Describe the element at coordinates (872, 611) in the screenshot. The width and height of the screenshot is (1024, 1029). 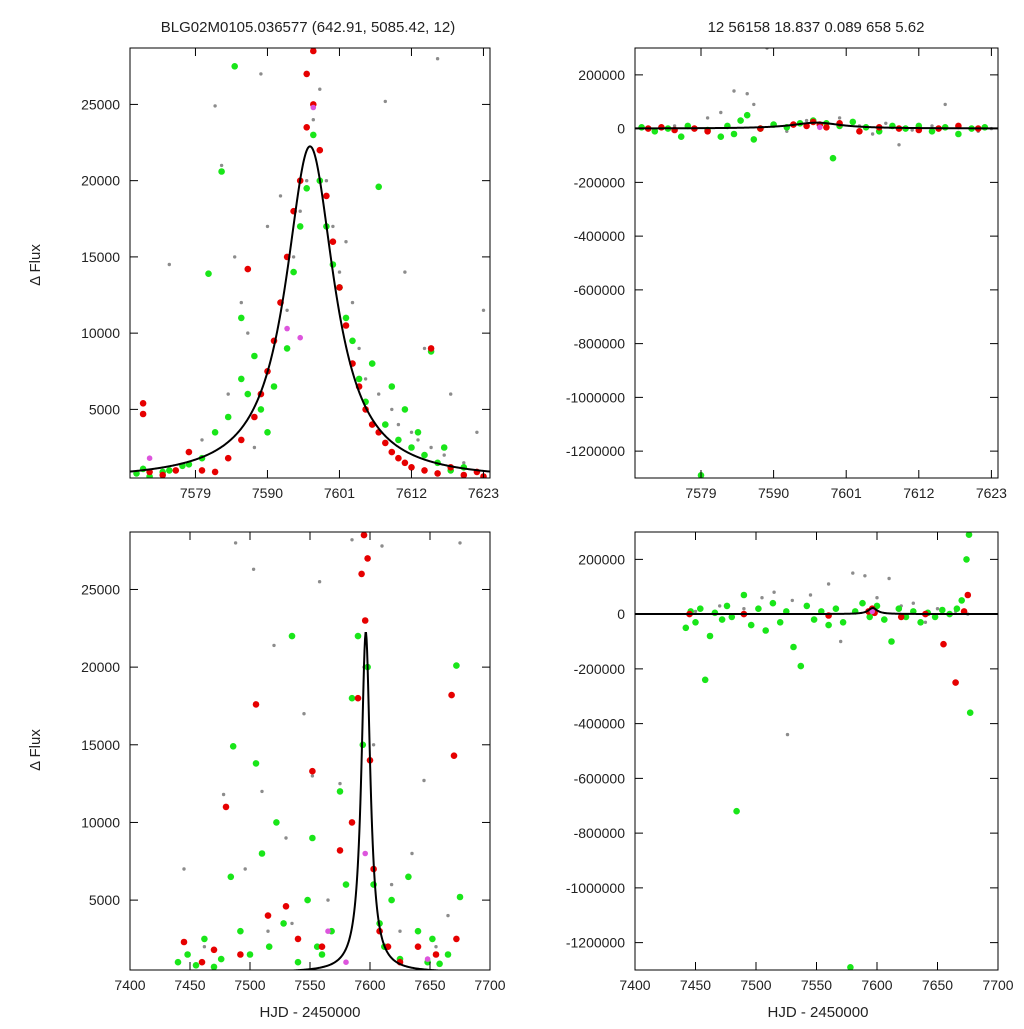
I see `series-magenta` at that location.